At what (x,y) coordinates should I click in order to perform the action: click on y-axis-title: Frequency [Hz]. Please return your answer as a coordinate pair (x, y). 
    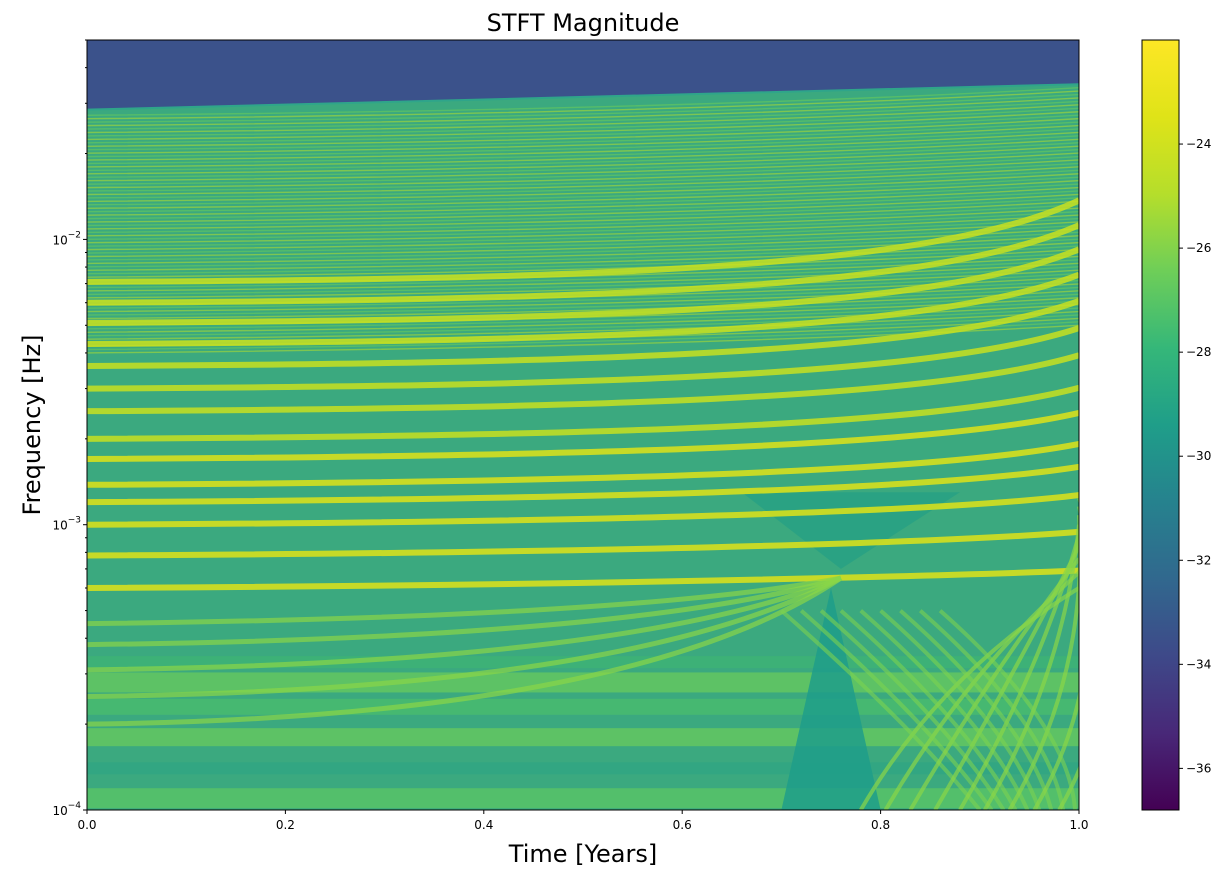
    Looking at the image, I should click on (32, 425).